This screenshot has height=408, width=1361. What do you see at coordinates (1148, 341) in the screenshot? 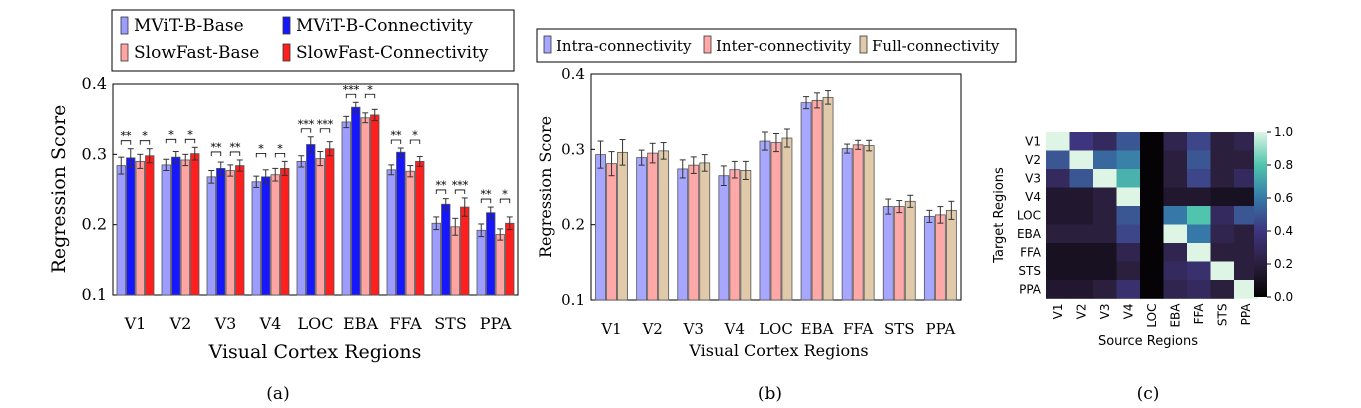
I see `xlabel-c: Source Regions` at bounding box center [1148, 341].